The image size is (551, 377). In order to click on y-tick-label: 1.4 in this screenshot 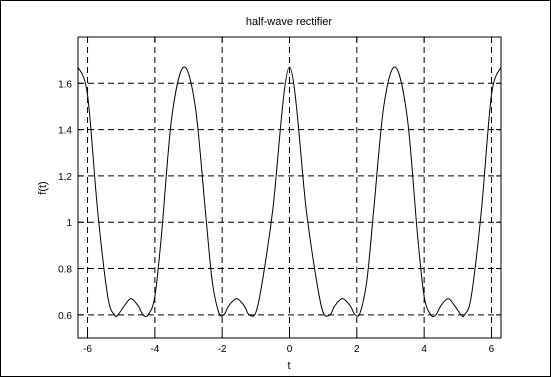, I will do `click(65, 131)`.